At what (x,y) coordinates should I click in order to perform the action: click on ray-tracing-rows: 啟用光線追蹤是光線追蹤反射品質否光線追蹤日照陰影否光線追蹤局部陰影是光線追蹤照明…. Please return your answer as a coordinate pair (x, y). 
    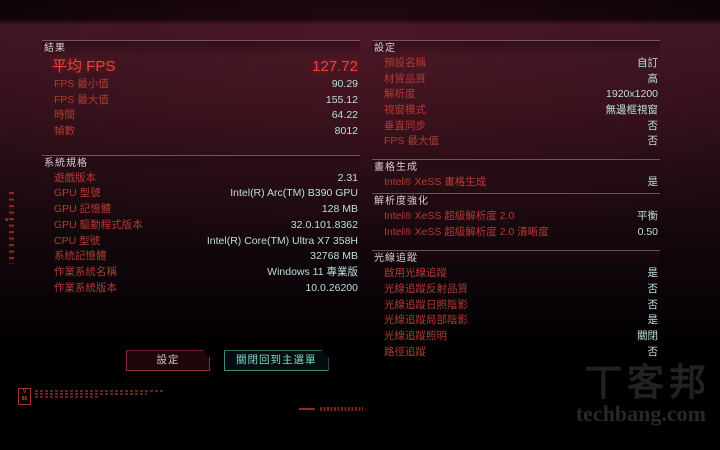
    Looking at the image, I should click on (516, 313).